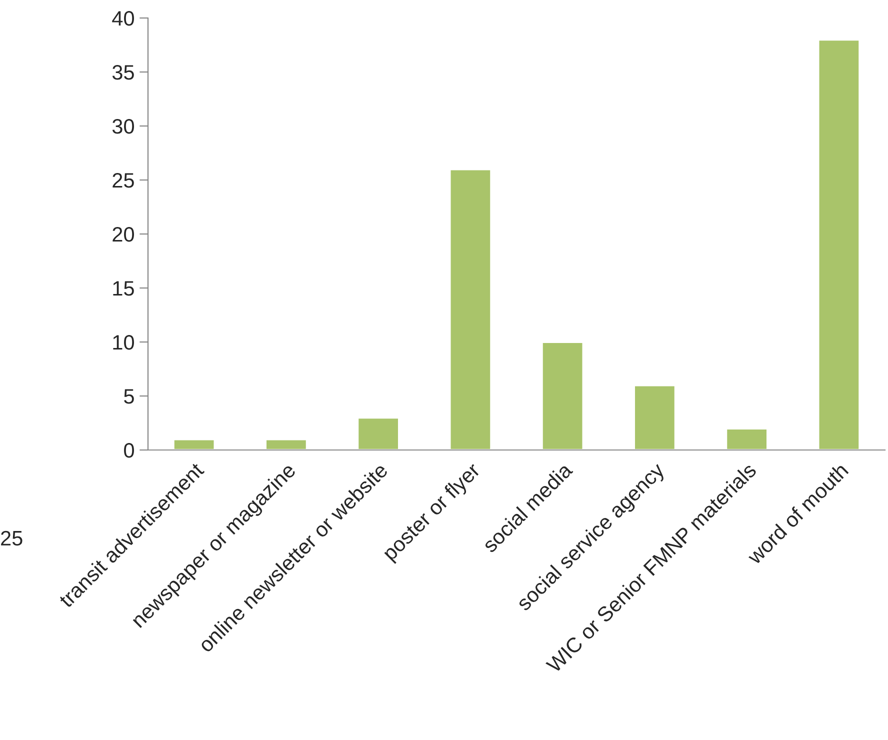 The width and height of the screenshot is (888, 740). What do you see at coordinates (123, 342) in the screenshot?
I see `y-tick-label: 10` at bounding box center [123, 342].